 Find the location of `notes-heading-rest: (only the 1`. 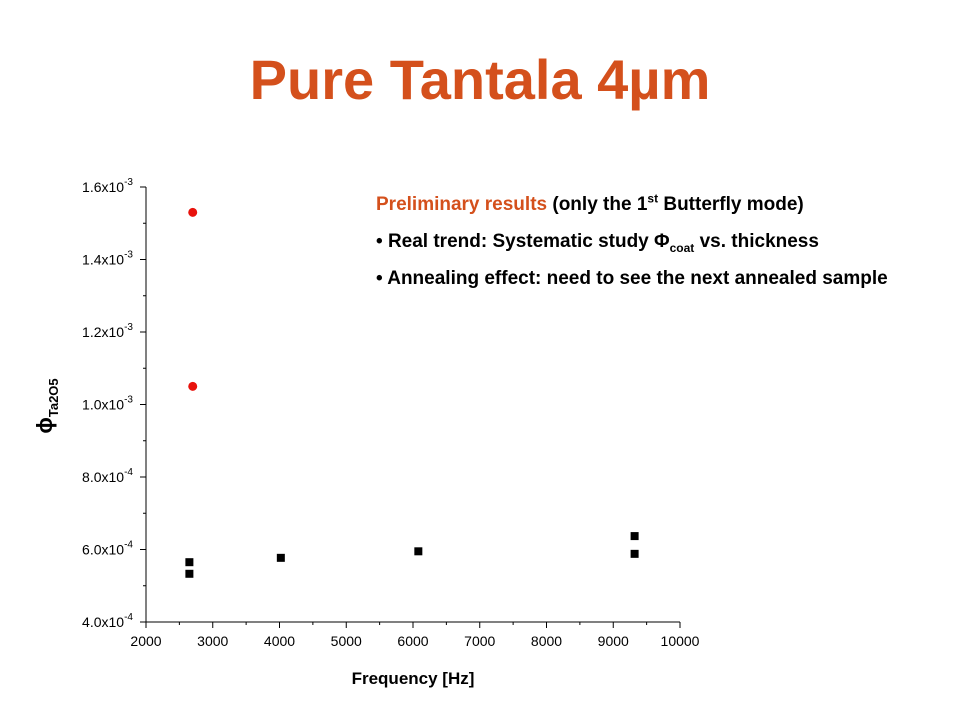

notes-heading-rest: (only the 1 is located at coordinates (600, 204).